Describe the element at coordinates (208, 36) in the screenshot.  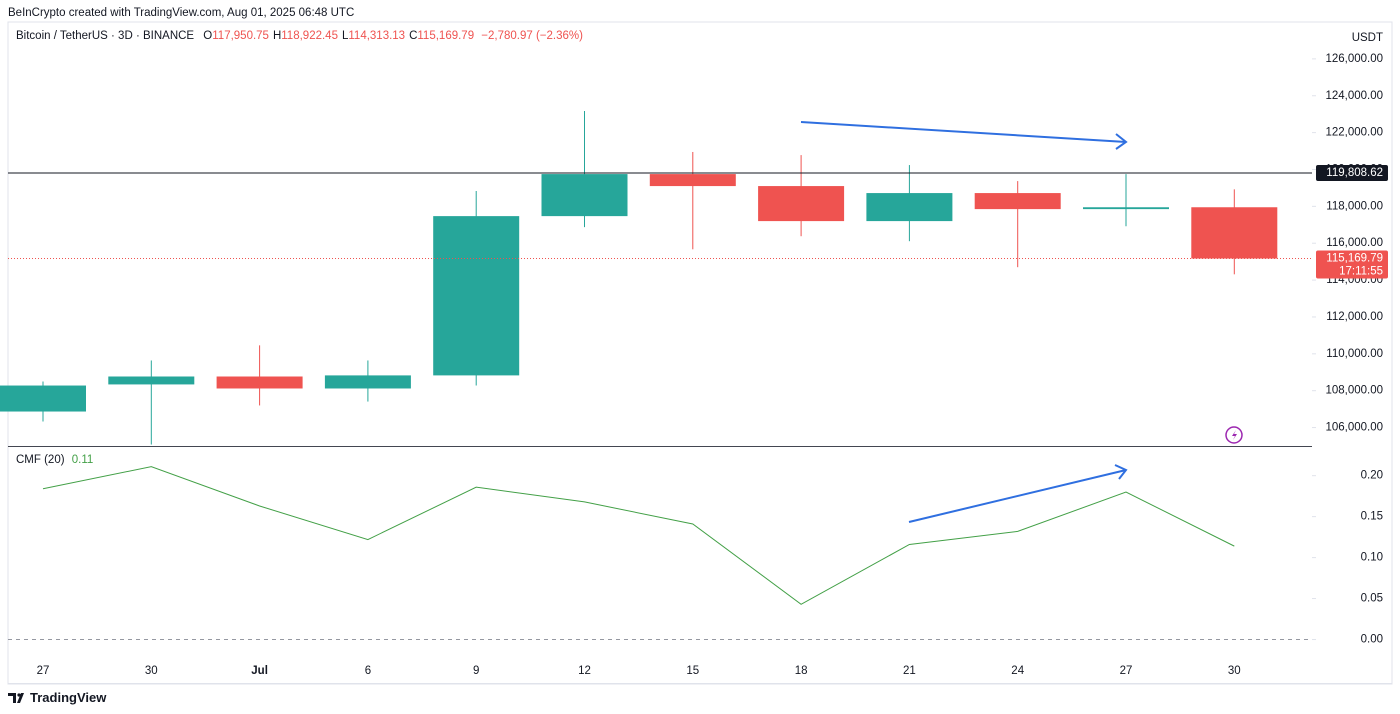
I see `ohlc-label: O` at that location.